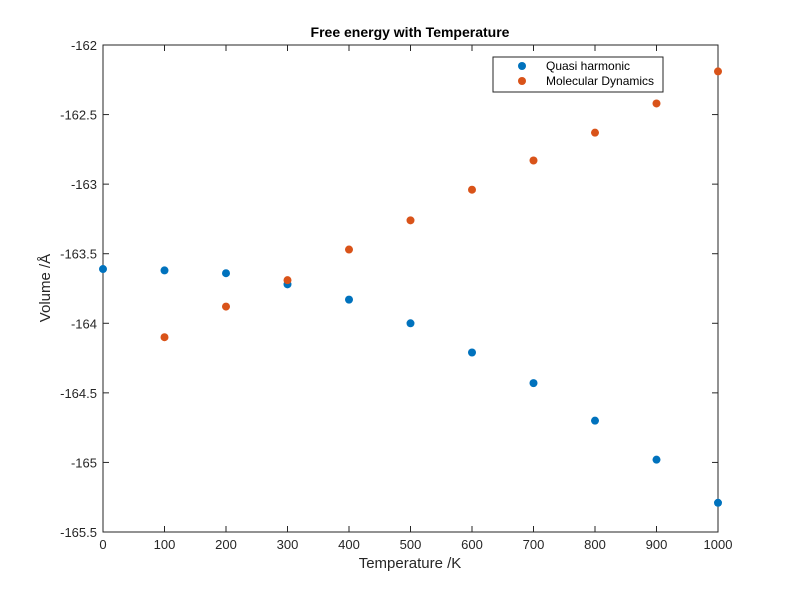  I want to click on y-tick-label: -164, so click(84, 323).